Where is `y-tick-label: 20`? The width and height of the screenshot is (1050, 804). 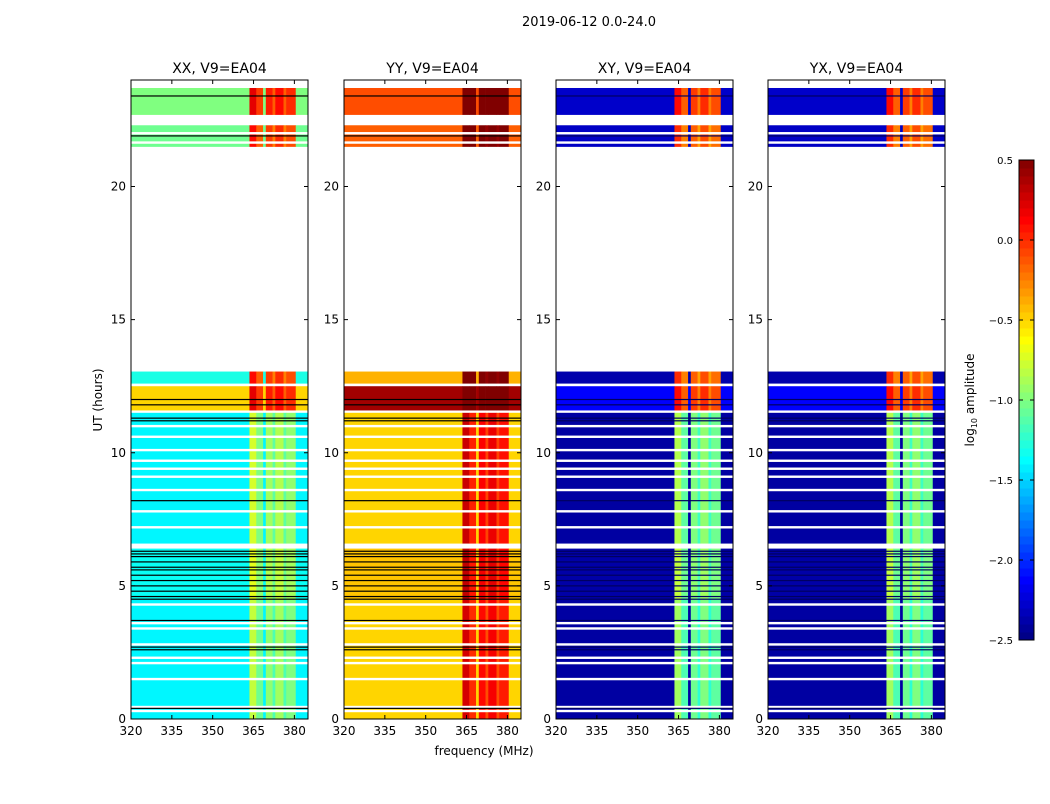
y-tick-label: 20 is located at coordinates (118, 187).